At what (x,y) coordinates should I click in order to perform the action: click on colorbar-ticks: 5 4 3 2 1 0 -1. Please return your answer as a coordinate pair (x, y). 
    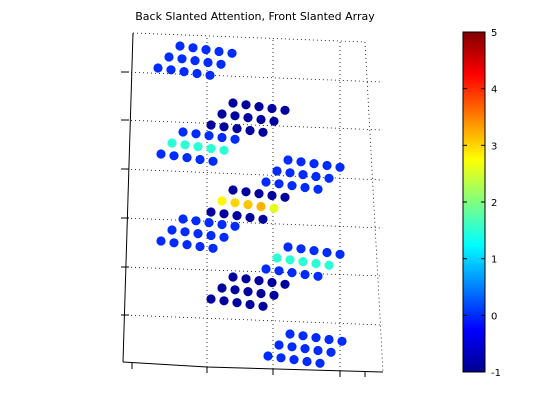
    Looking at the image, I should click on (482, 203).